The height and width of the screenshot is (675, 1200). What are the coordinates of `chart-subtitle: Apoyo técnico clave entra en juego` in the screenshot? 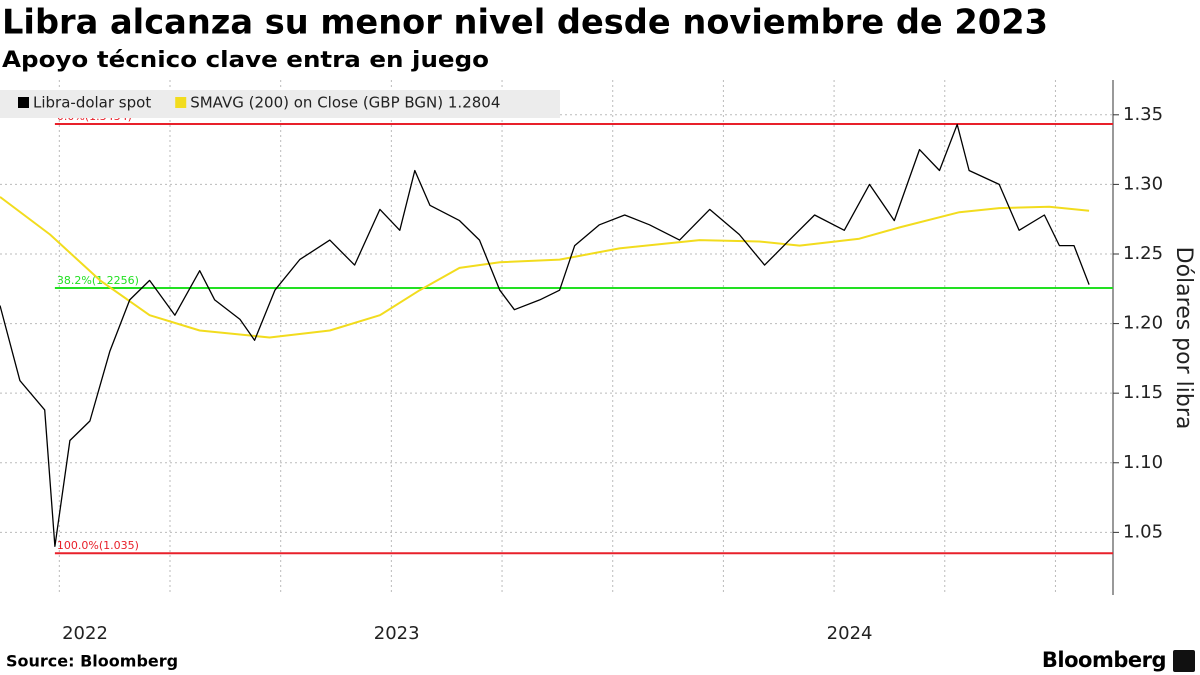 It's located at (245, 60).